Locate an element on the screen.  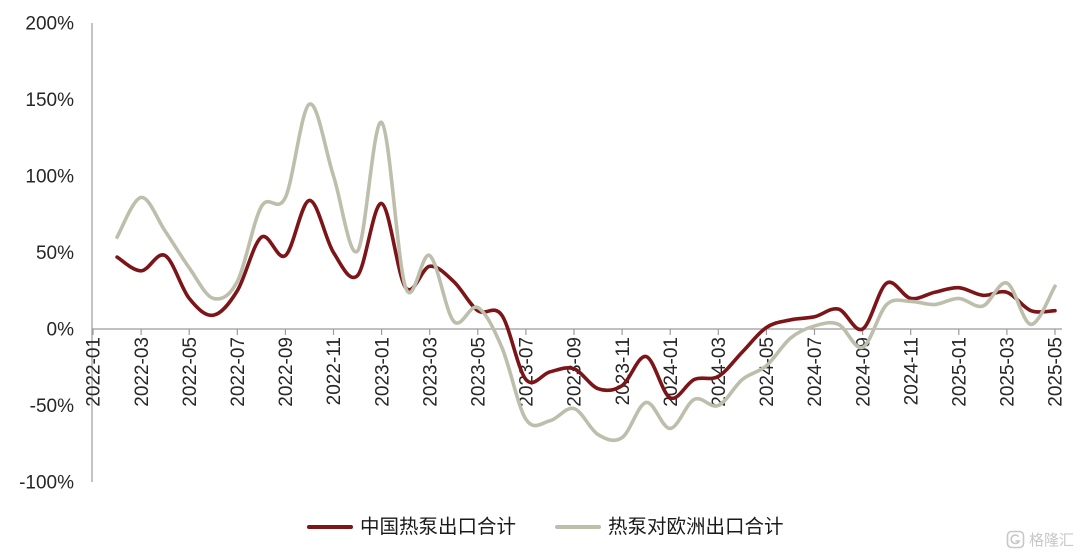
x-tick-label: 2025-01 is located at coordinates (959, 372).